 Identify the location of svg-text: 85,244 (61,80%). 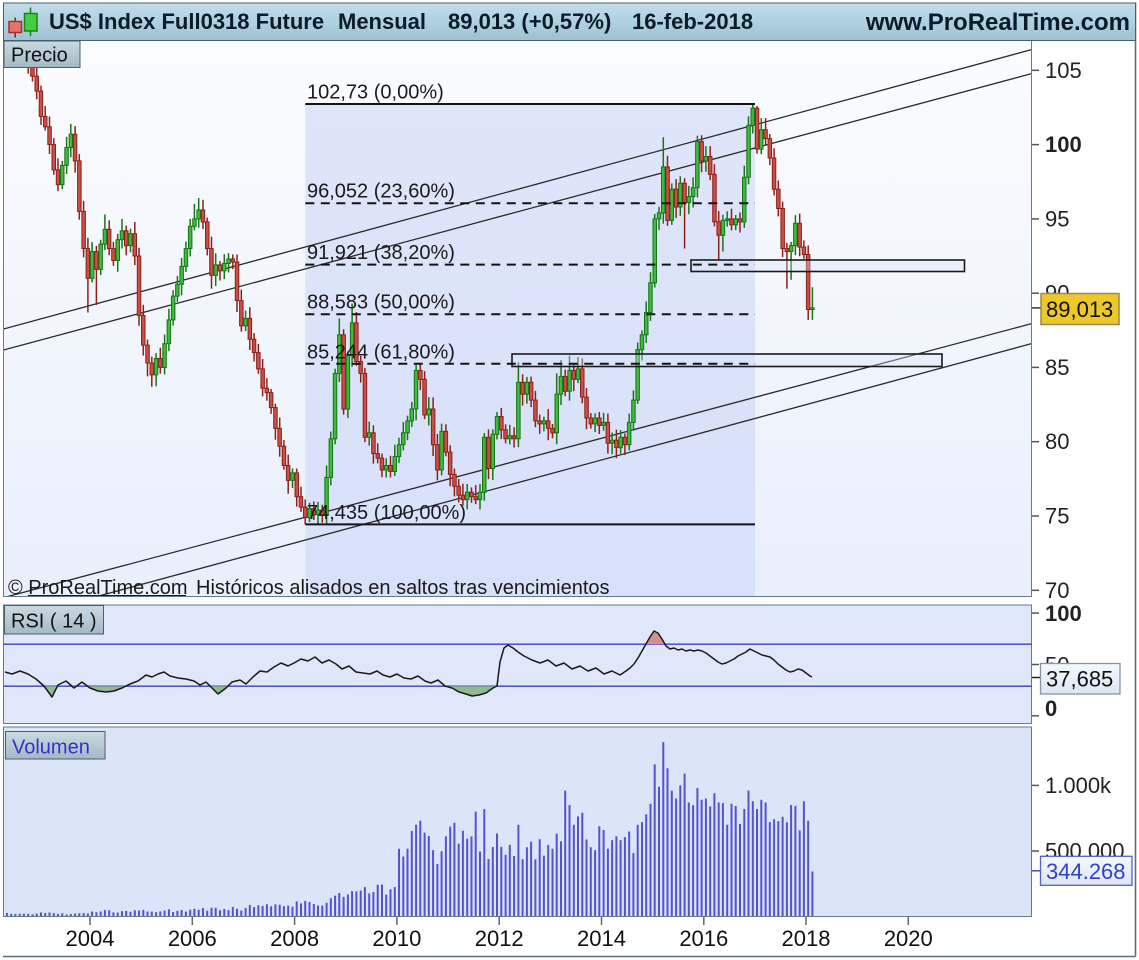
(381, 352).